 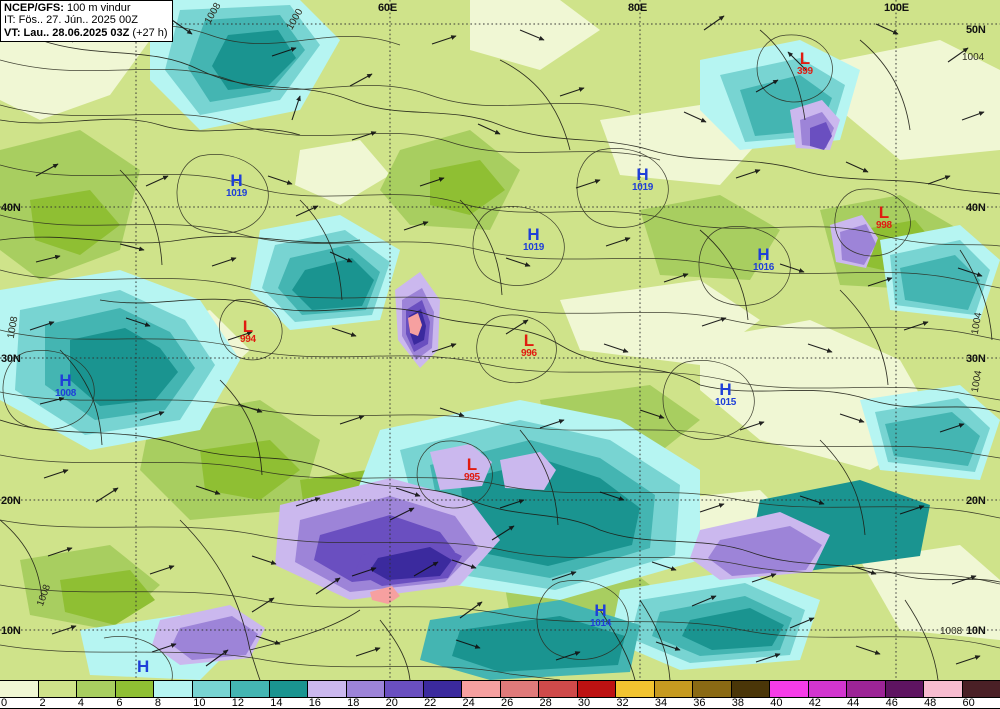 What do you see at coordinates (891, 703) in the screenshot?
I see `legend-tick: 46` at bounding box center [891, 703].